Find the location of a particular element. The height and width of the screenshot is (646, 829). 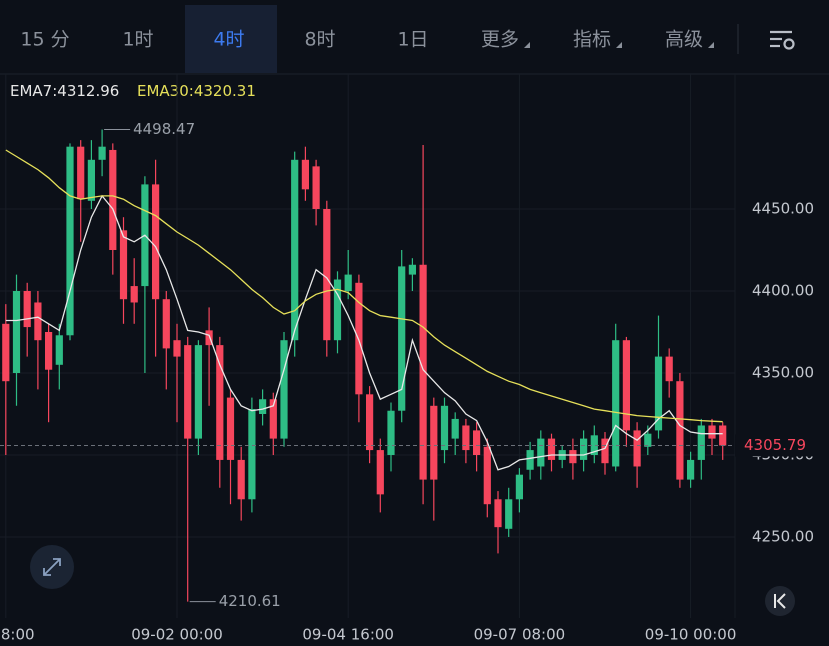

expand-button is located at coordinates (52, 567).